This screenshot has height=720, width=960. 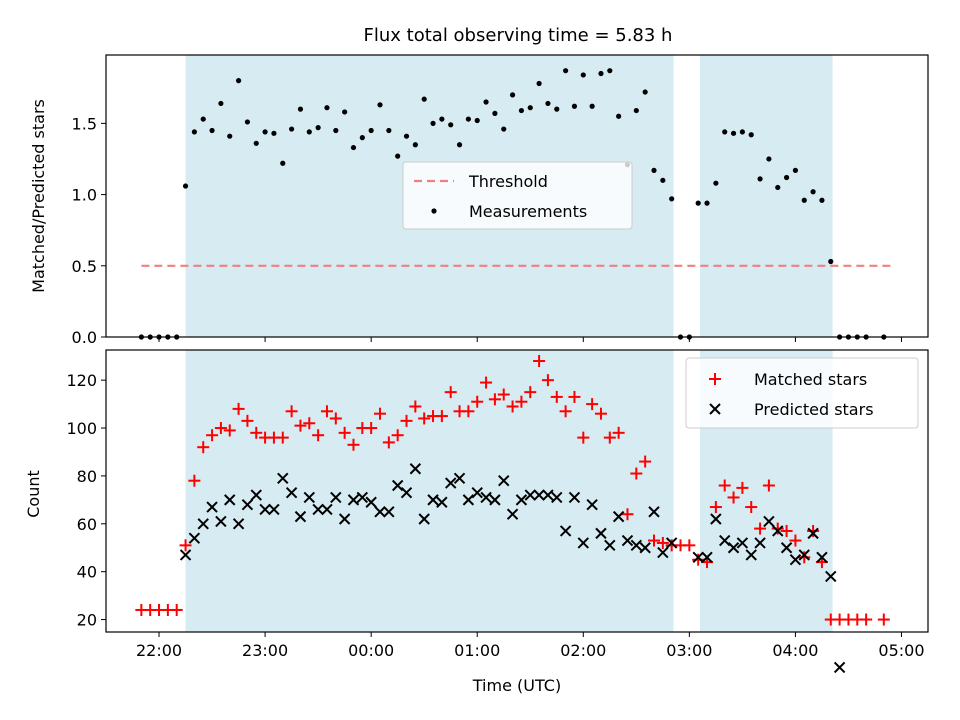 What do you see at coordinates (530, 339) in the screenshot?
I see `top-x-ticks` at bounding box center [530, 339].